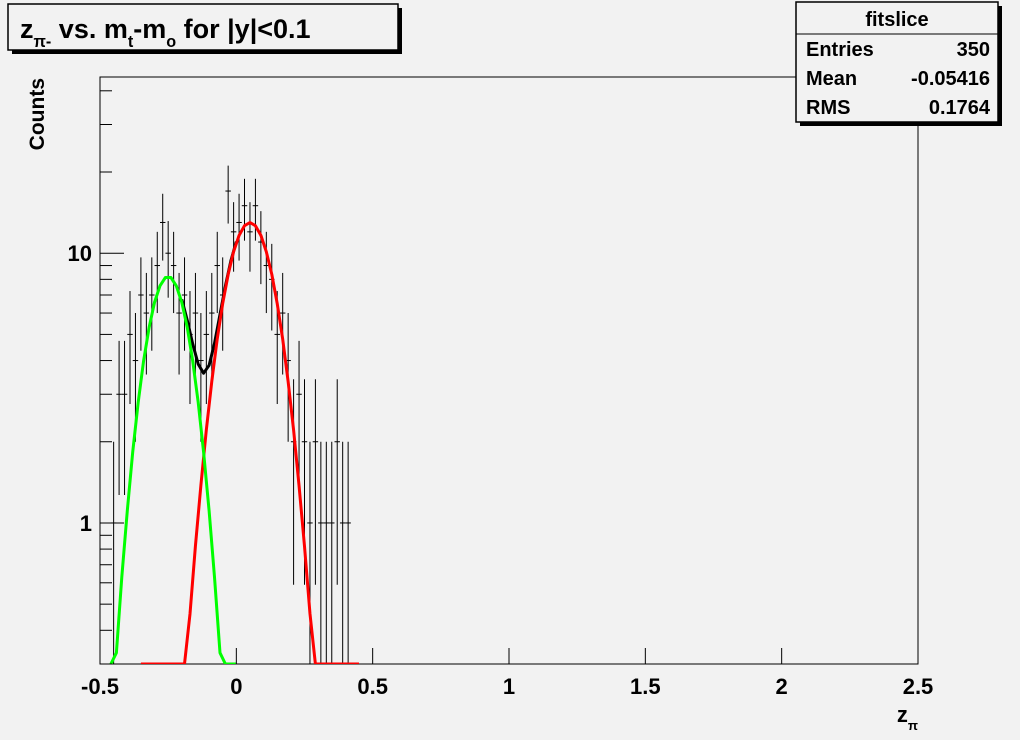 This screenshot has width=1020, height=740. Describe the element at coordinates (149, 29) in the screenshot. I see `text-part: -m` at that location.